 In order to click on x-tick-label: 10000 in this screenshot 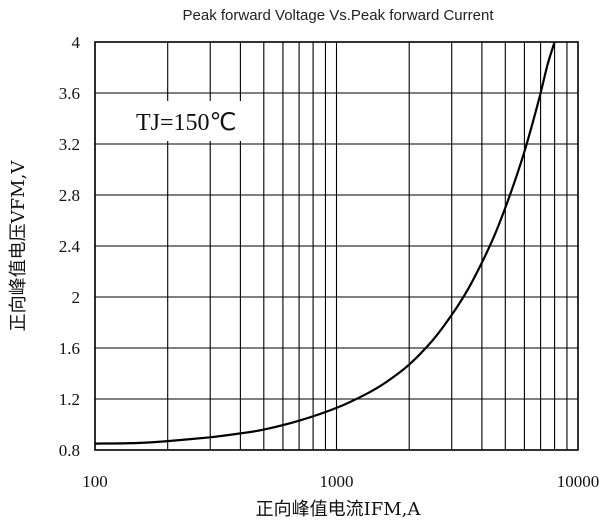, I will do `click(578, 481)`.